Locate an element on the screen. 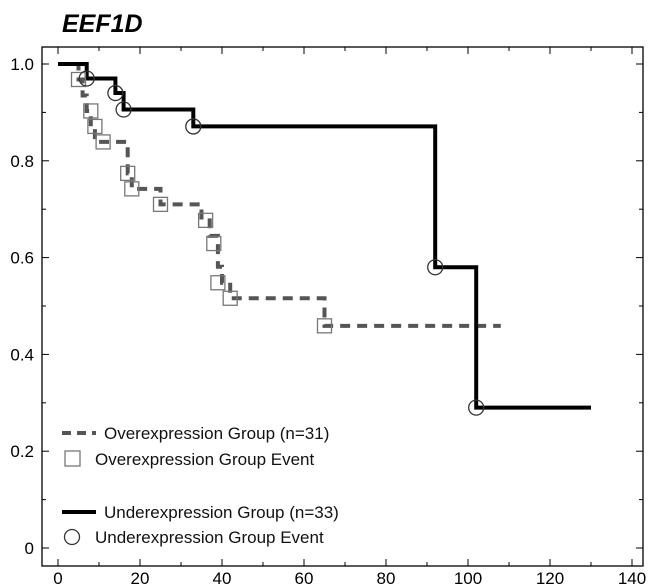 This screenshot has width=648, height=588. y-tick-label: 1.0 is located at coordinates (22, 64).